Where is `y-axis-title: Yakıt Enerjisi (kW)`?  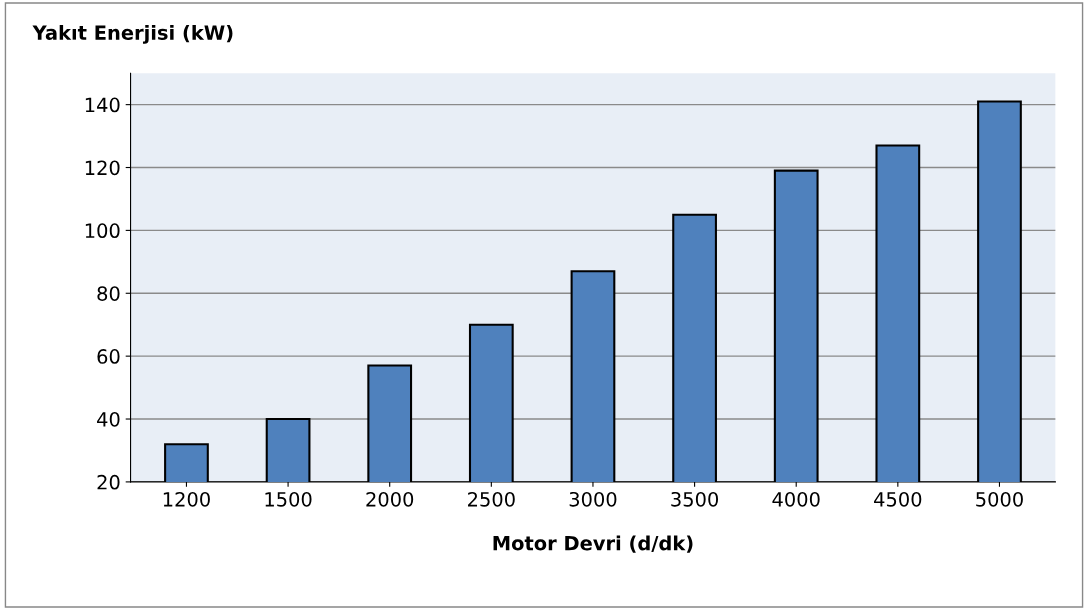 y-axis-title: Yakıt Enerjisi (kW) is located at coordinates (132, 34).